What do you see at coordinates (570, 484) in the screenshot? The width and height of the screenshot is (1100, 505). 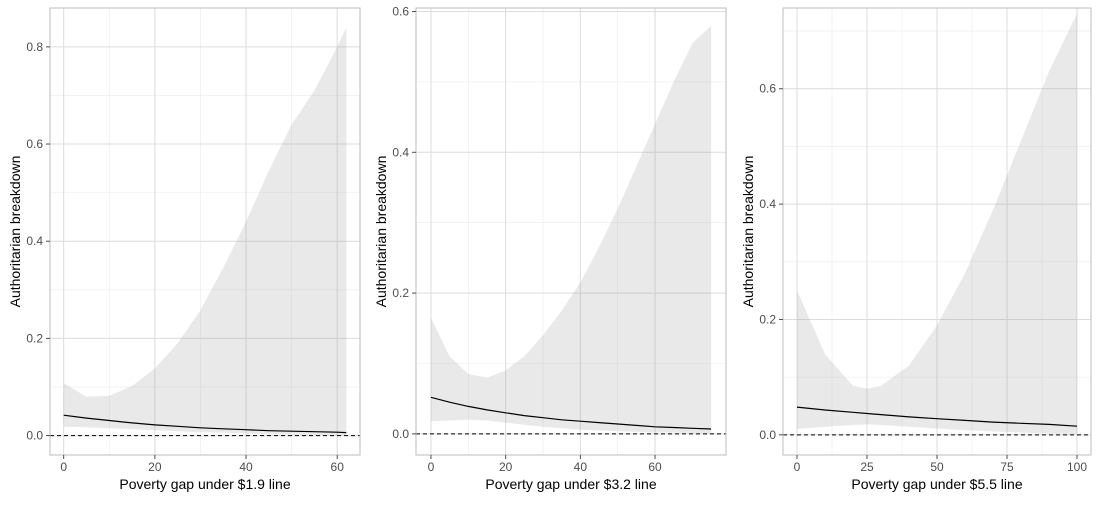 I see `x-axis-label: Poverty gap under $3.2 line` at bounding box center [570, 484].